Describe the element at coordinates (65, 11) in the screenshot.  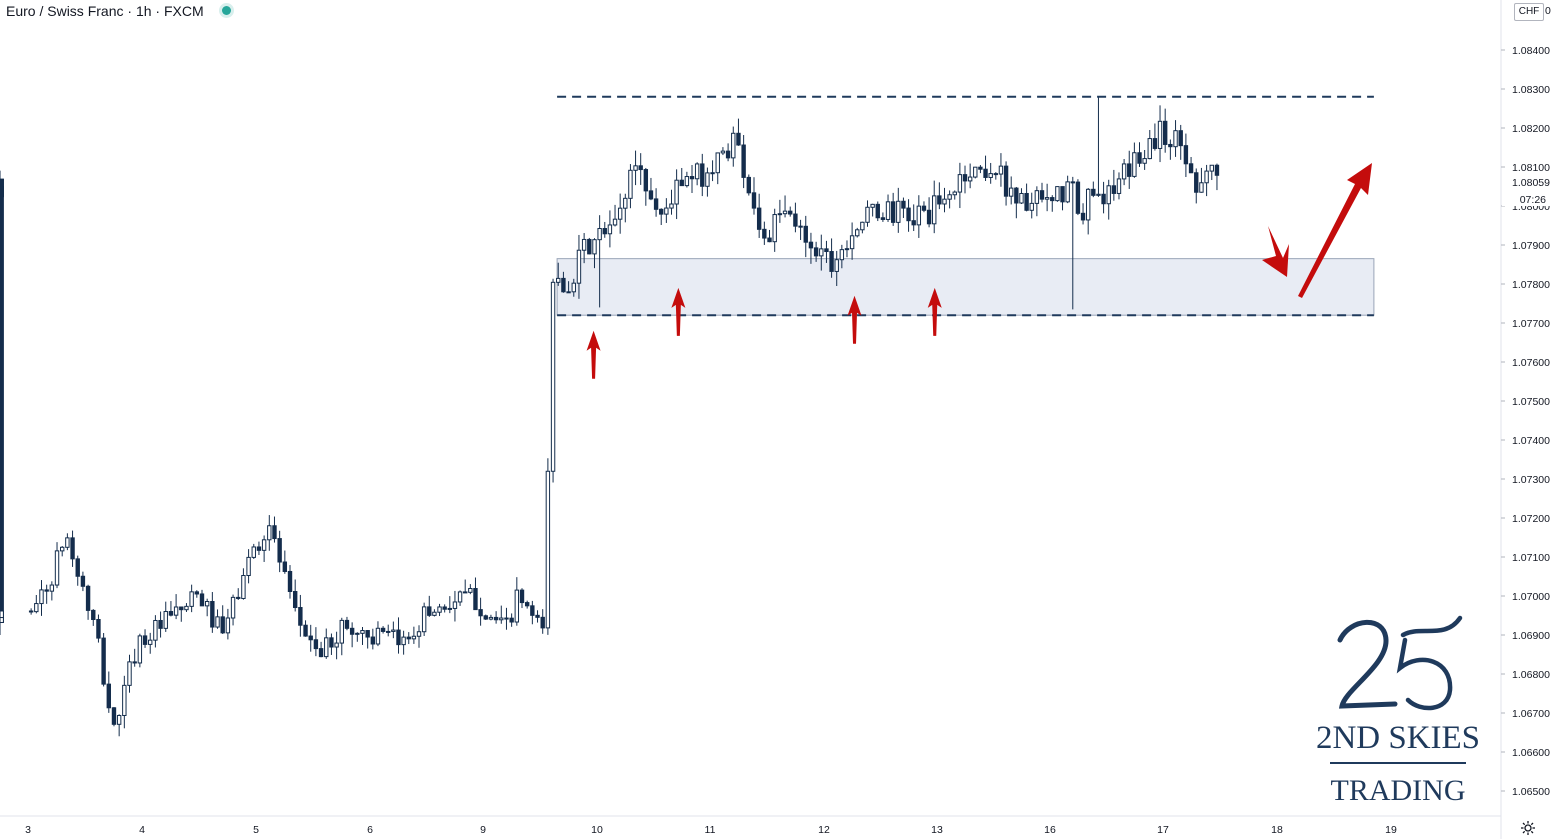
I see `symbol-name: Euro / Swiss Franc` at that location.